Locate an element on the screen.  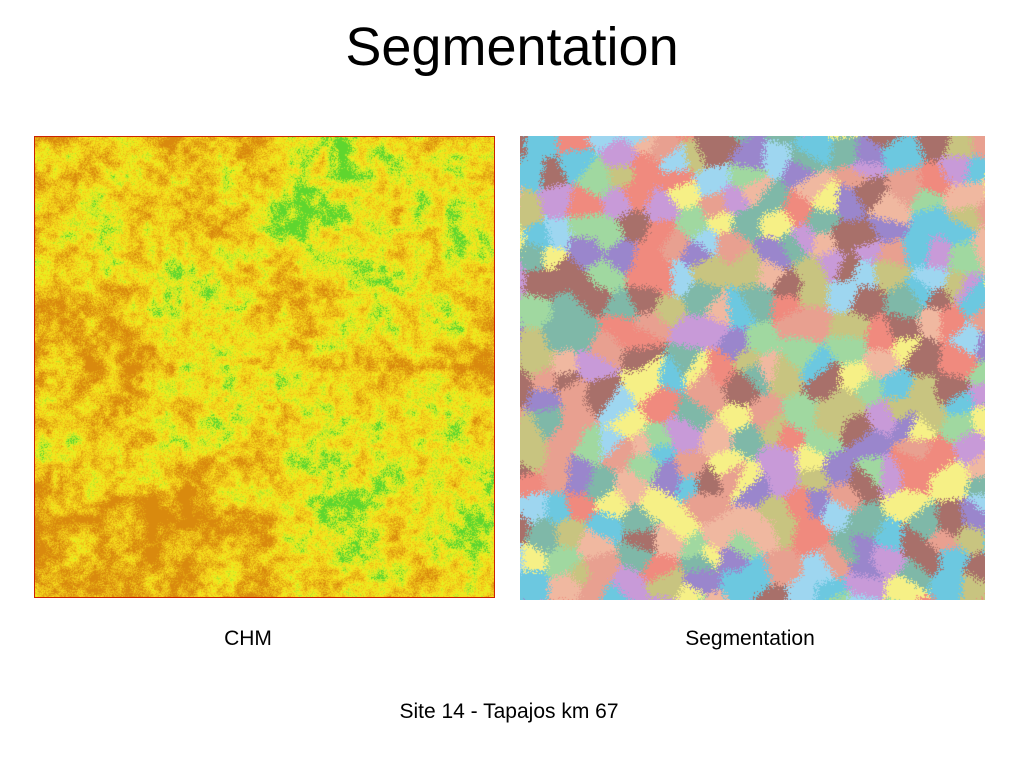
segmentation-caption: Segmentation is located at coordinates (750, 638).